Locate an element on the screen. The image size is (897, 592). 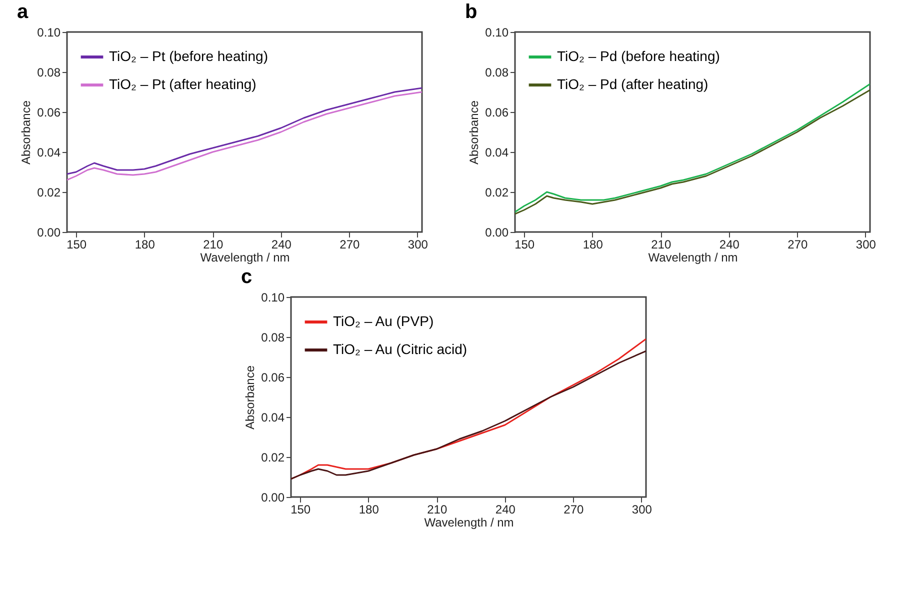
chart-title: b is located at coordinates (471, 12).